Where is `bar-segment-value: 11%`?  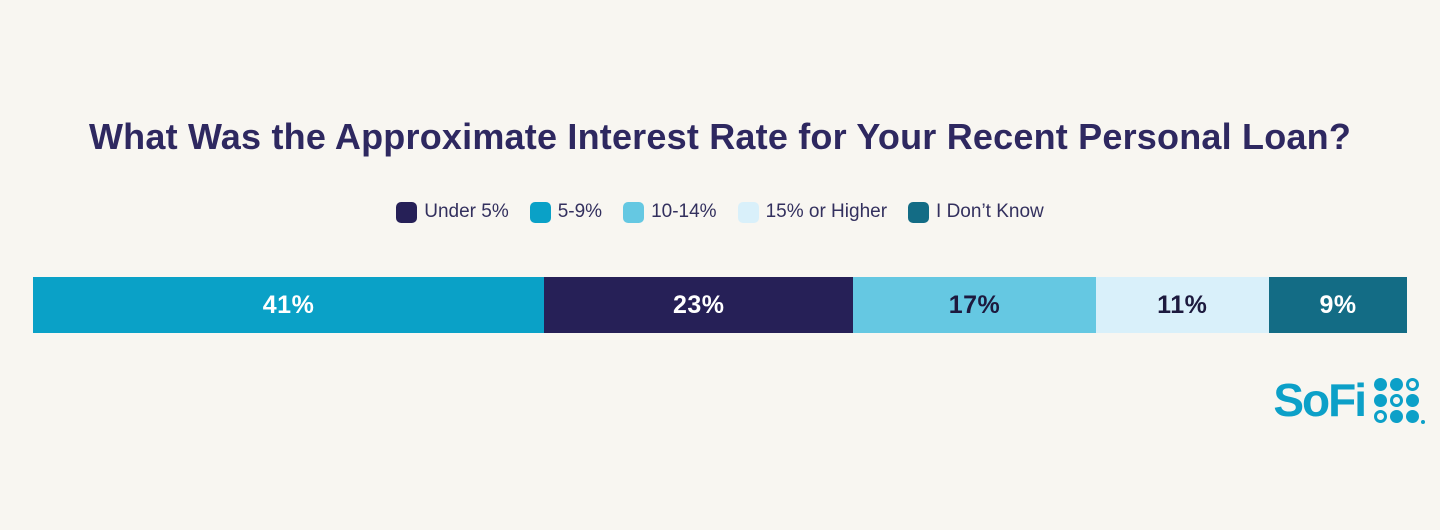 bar-segment-value: 11% is located at coordinates (1182, 304).